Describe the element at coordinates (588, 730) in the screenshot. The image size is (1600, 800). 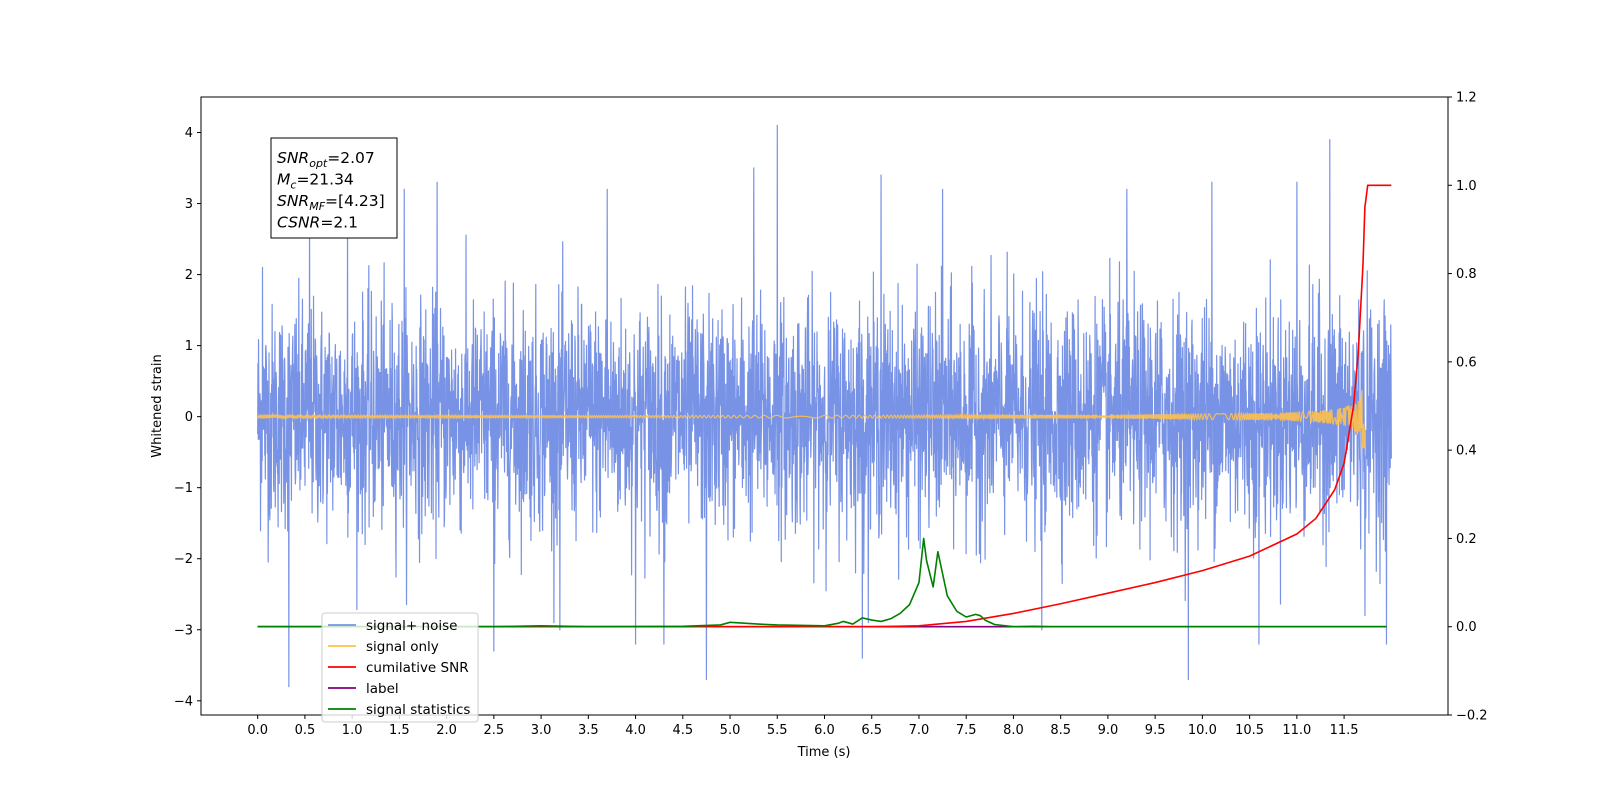
I see `x-tick-label: 3.5` at that location.